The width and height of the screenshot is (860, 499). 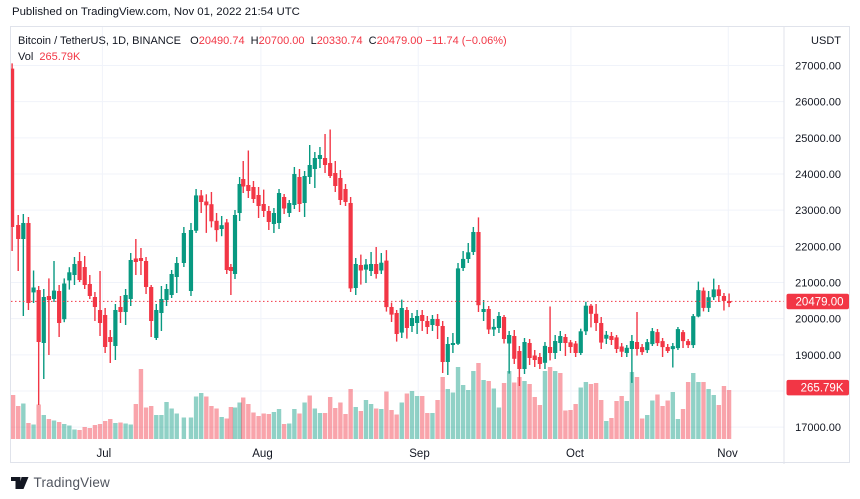 I want to click on svg-text: 21000.00, so click(x=818, y=284).